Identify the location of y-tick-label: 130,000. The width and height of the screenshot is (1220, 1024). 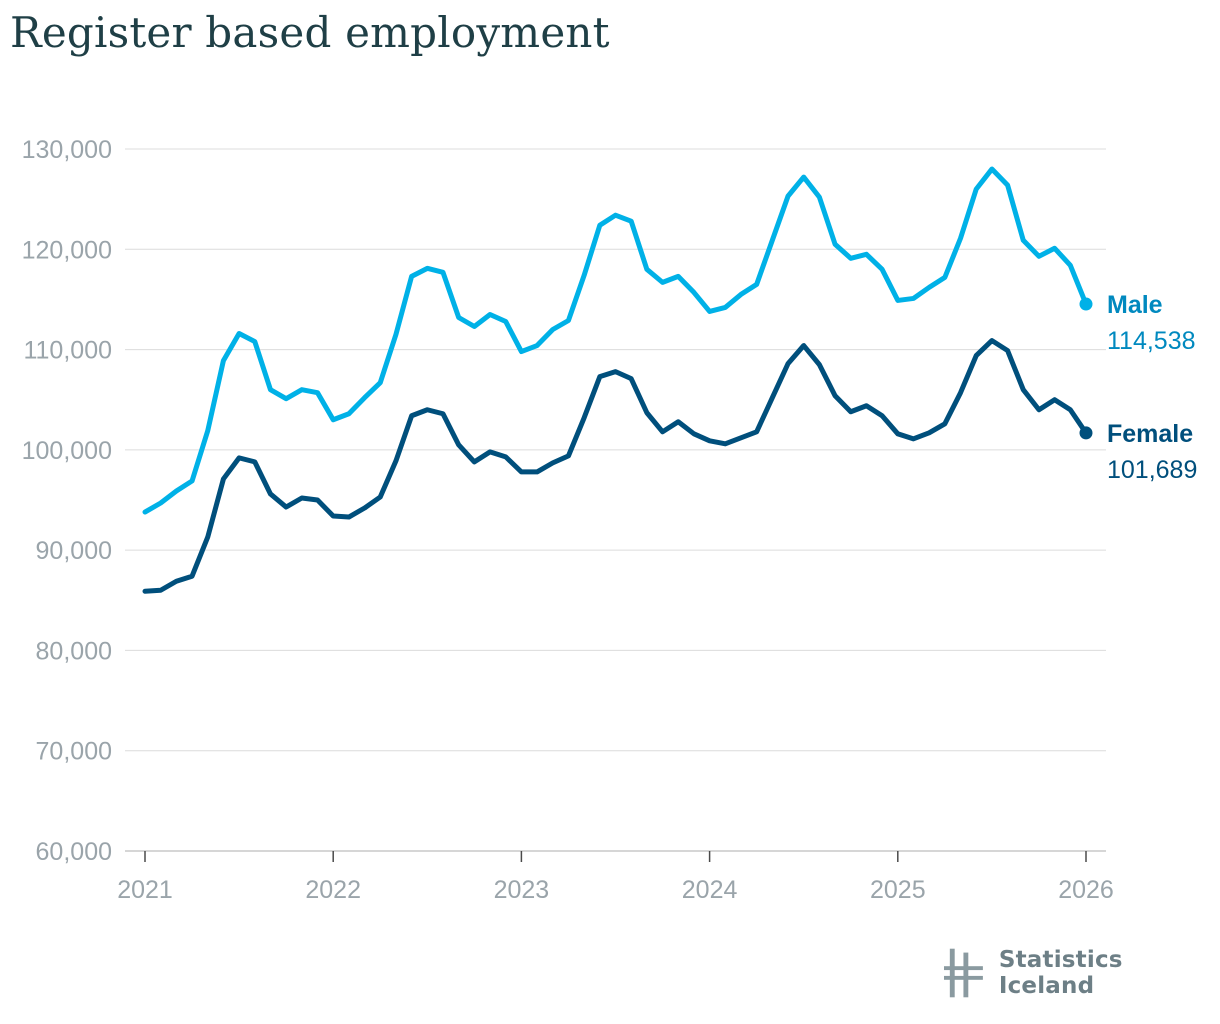
(67, 150).